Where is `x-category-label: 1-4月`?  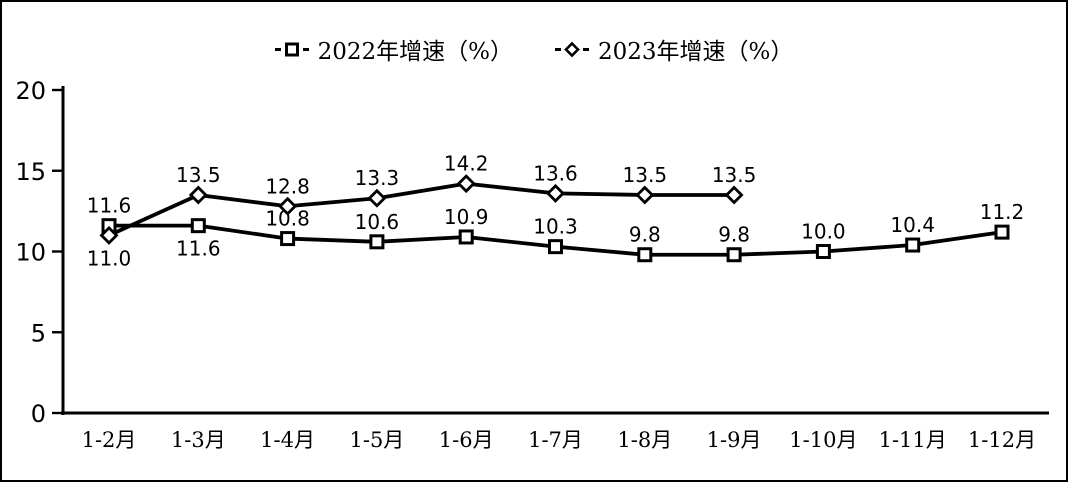 x-category-label: 1-4月 is located at coordinates (287, 440).